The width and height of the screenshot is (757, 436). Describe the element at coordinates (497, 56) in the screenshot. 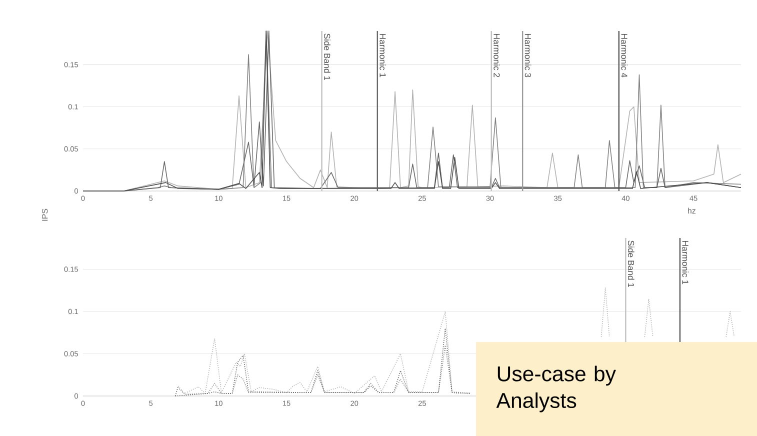

I see `ref-line-label: Harmonic 2` at that location.